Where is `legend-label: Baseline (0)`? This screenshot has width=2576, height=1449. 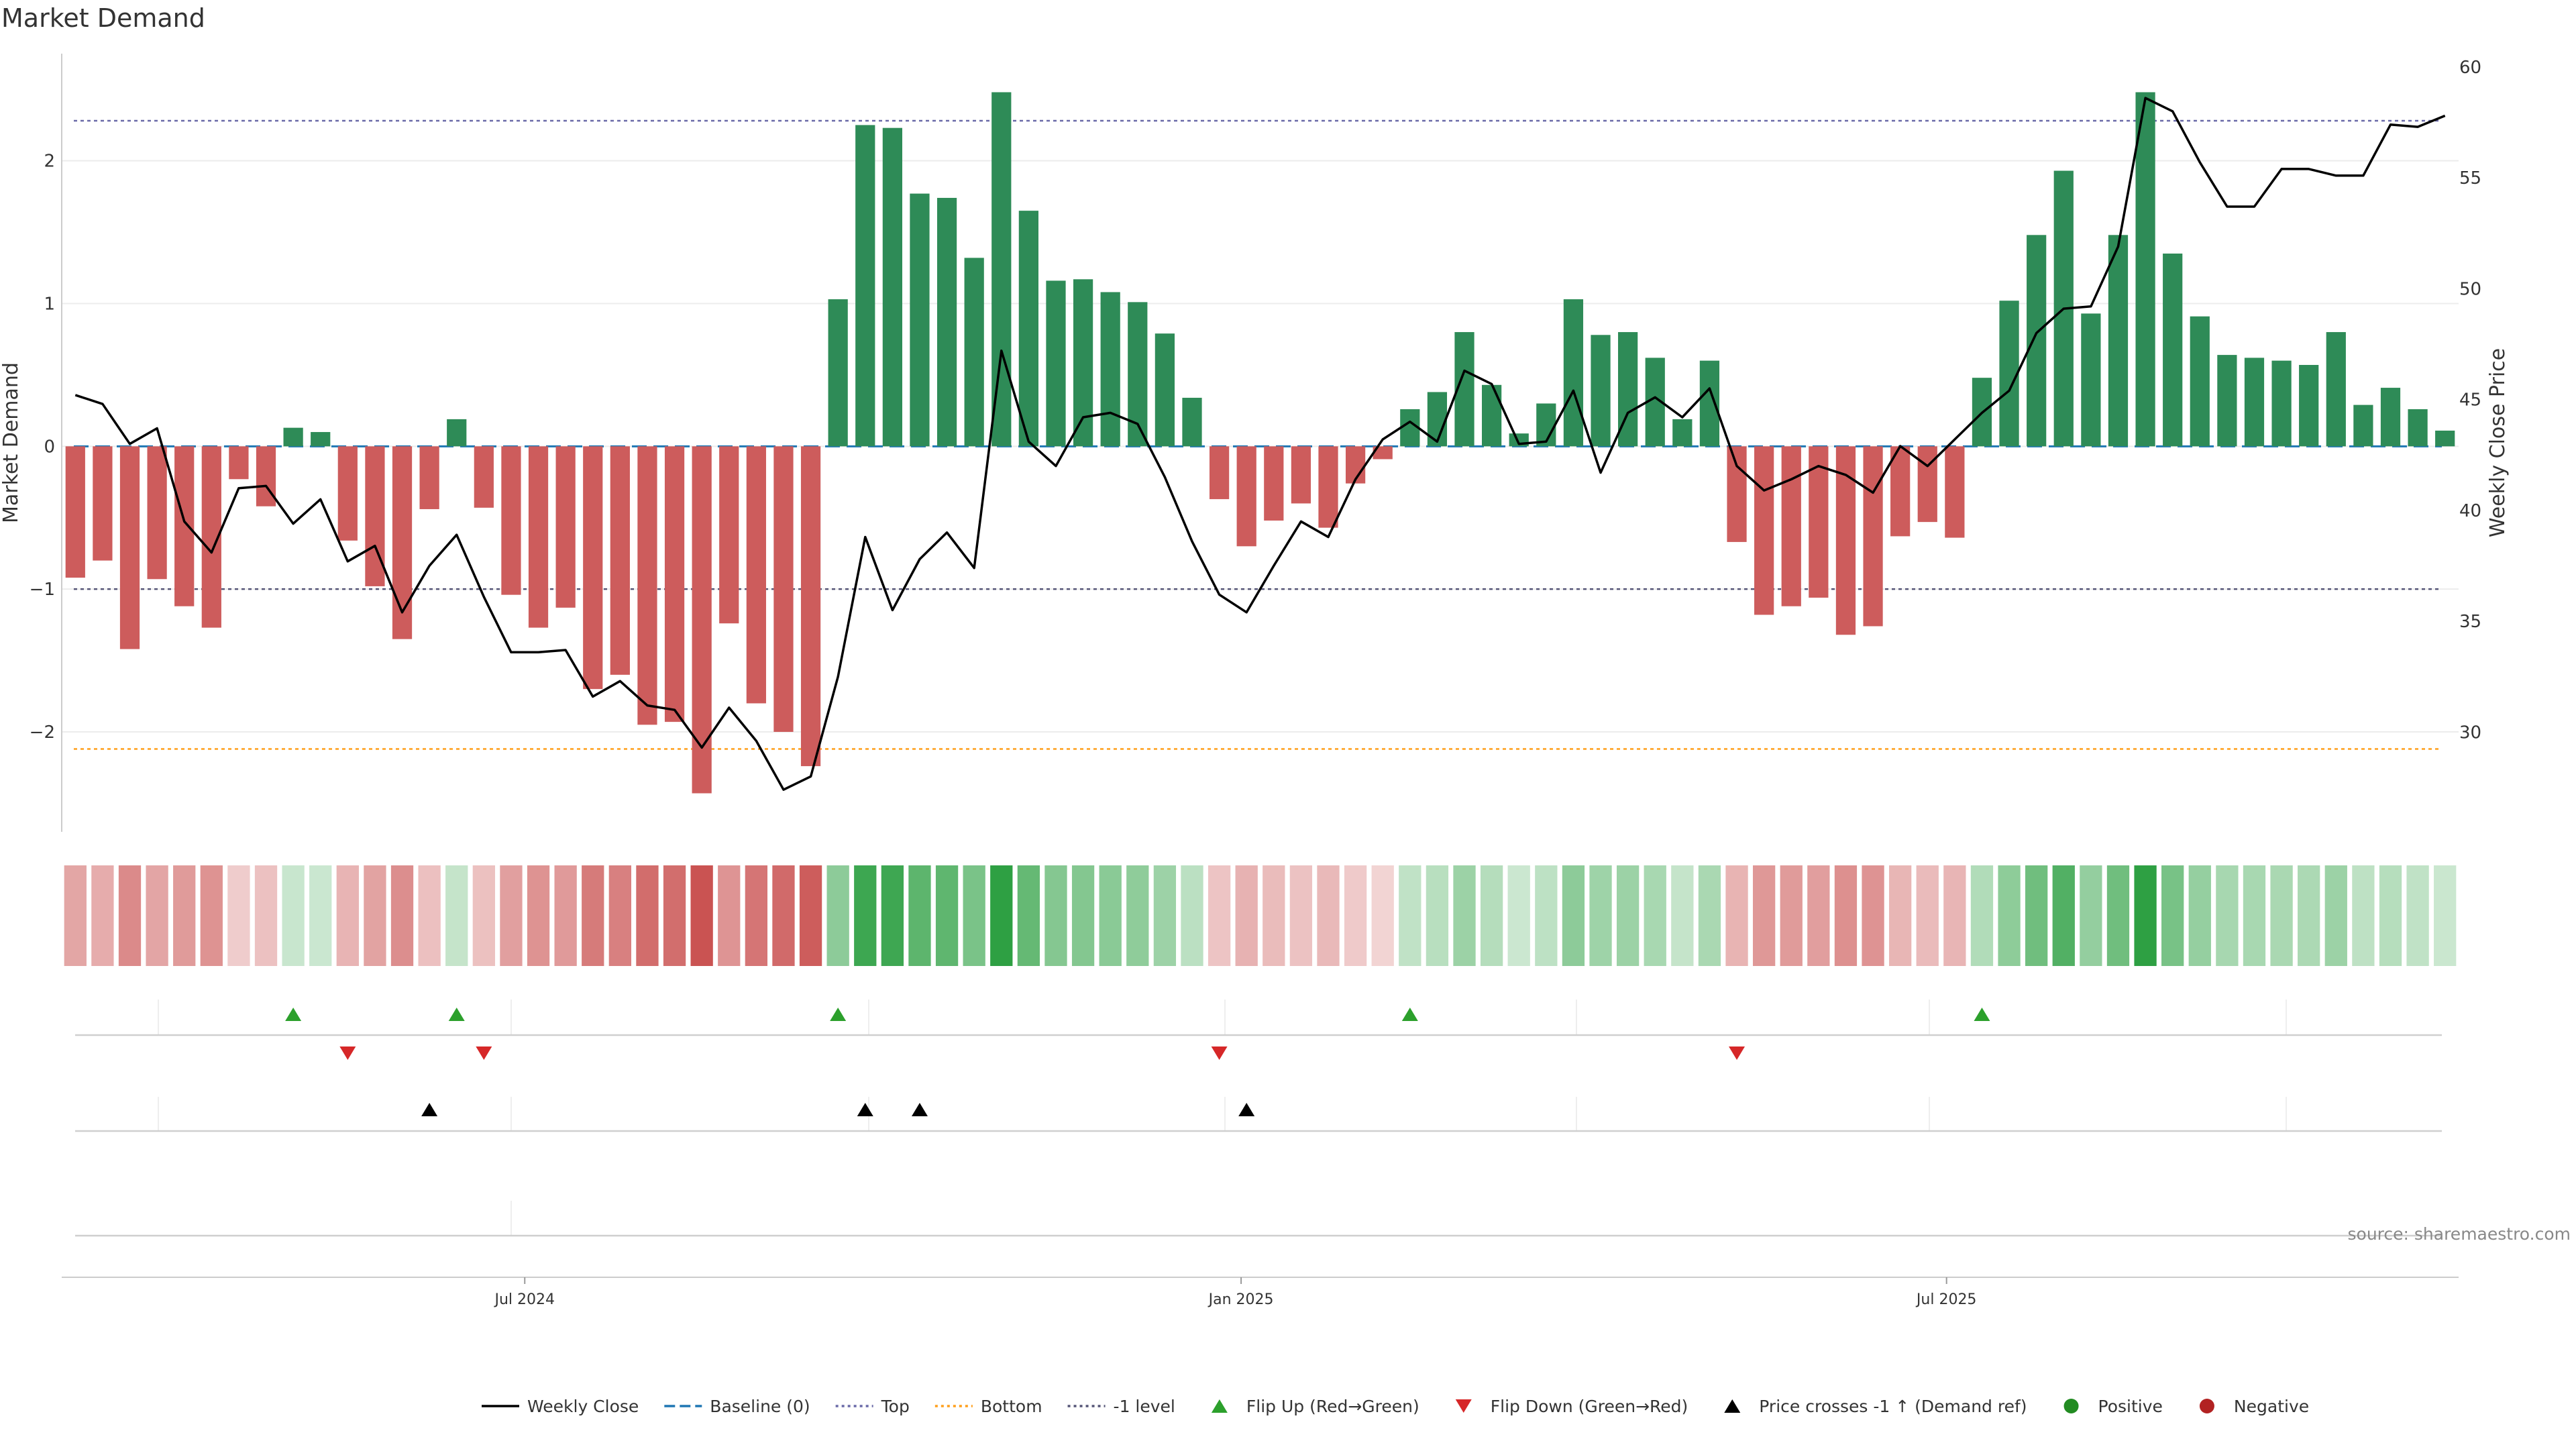 legend-label: Baseline (0) is located at coordinates (760, 1406).